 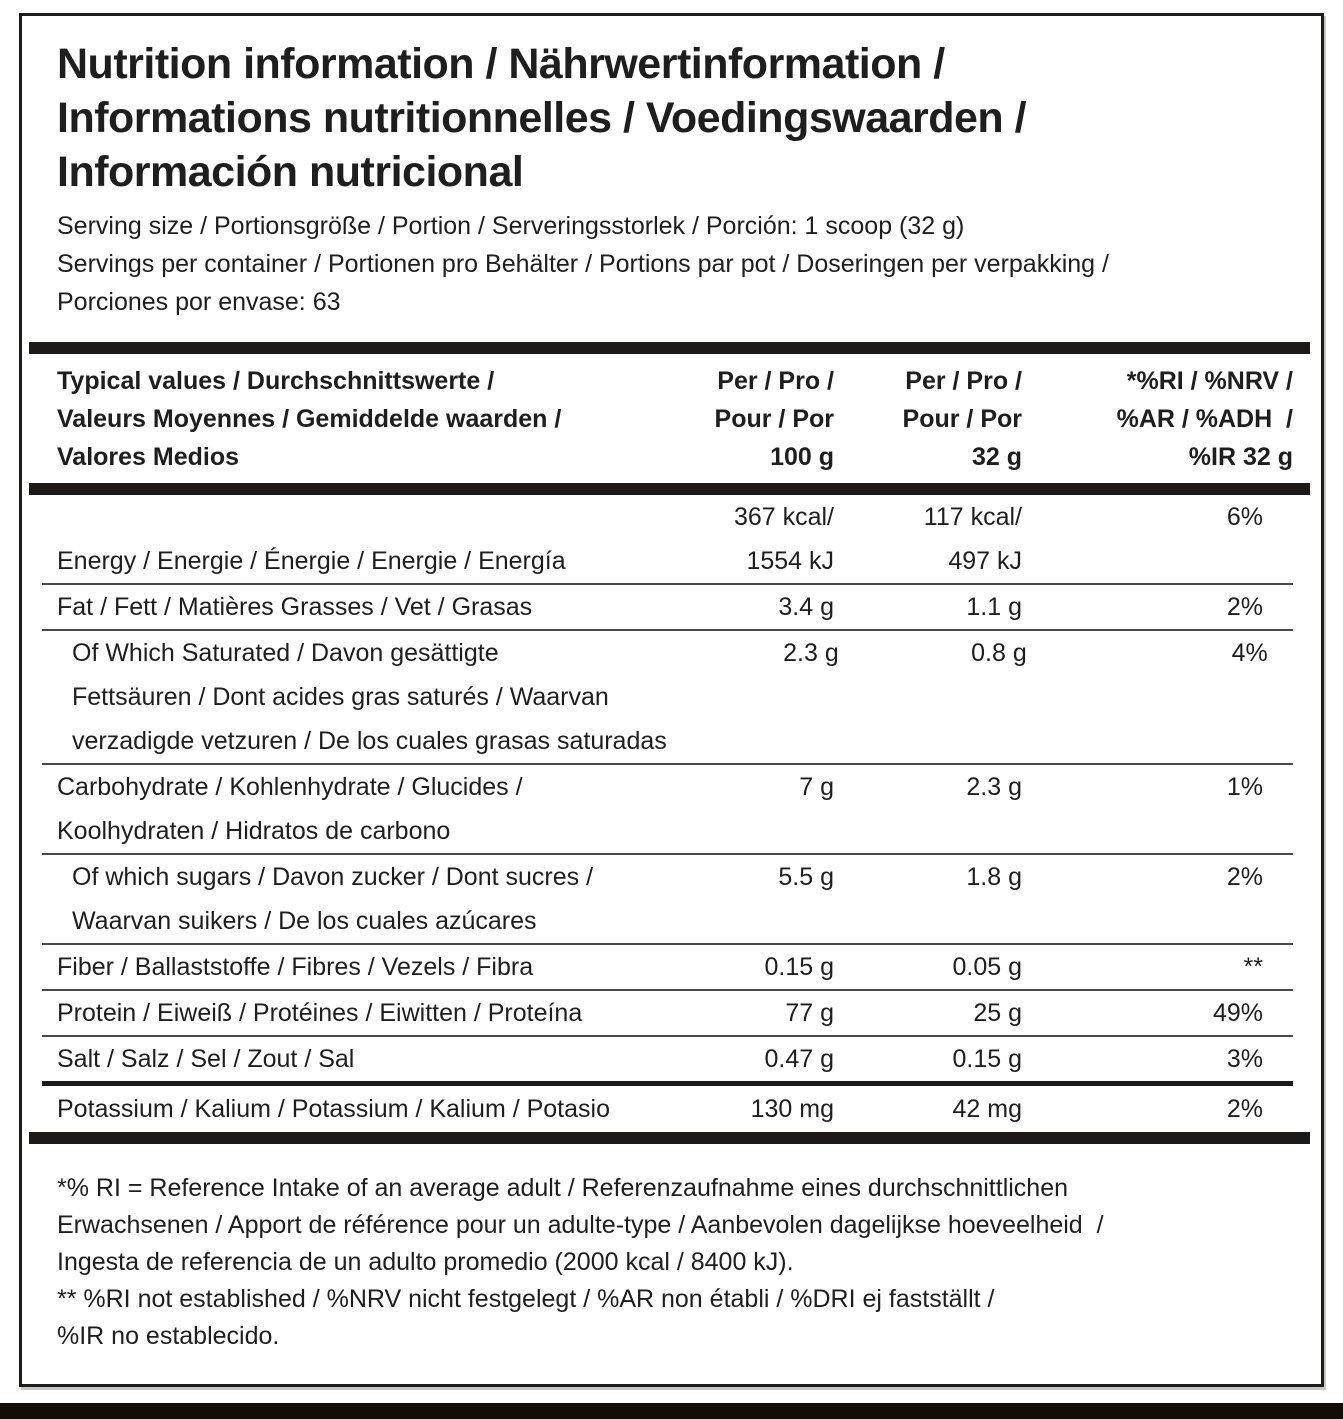 What do you see at coordinates (928, 1109) in the screenshot?
I see `value-per-32g: 42 mg` at bounding box center [928, 1109].